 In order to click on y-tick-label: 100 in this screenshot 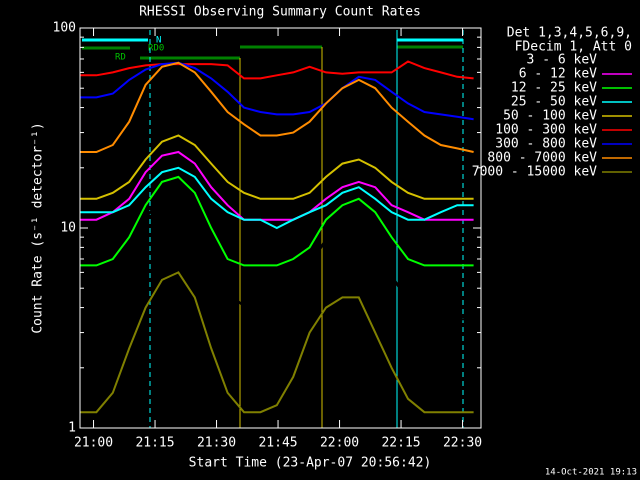, I will do `click(64, 28)`.